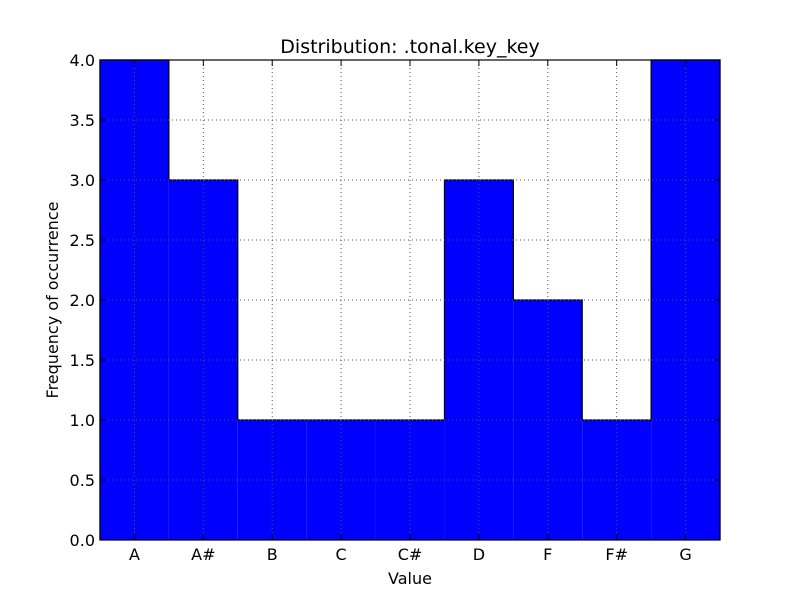 Image resolution: width=800 pixels, height=600 pixels. I want to click on y-axis-title: Frequency of occurrence, so click(52, 300).